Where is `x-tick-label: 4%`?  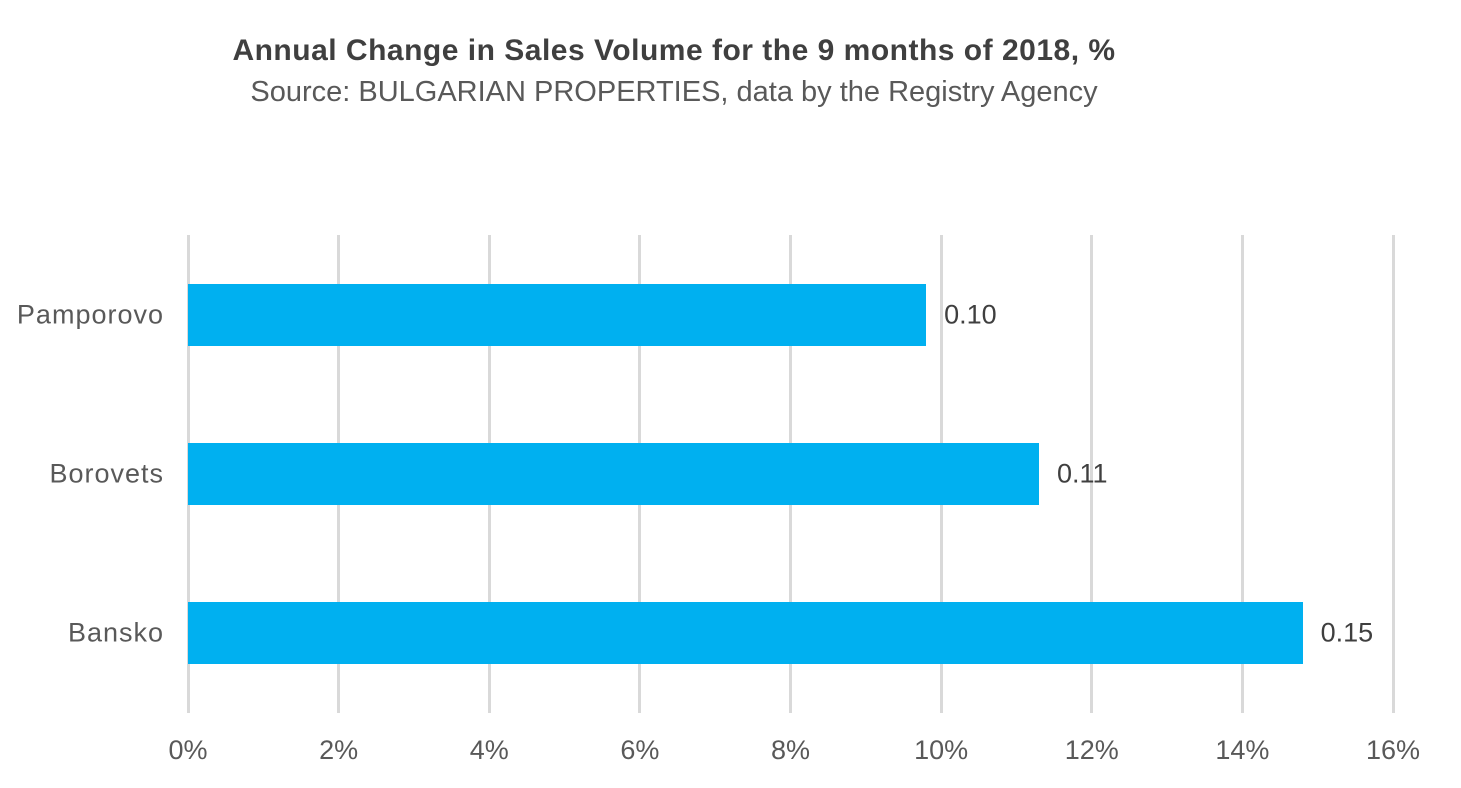 x-tick-label: 4% is located at coordinates (489, 750).